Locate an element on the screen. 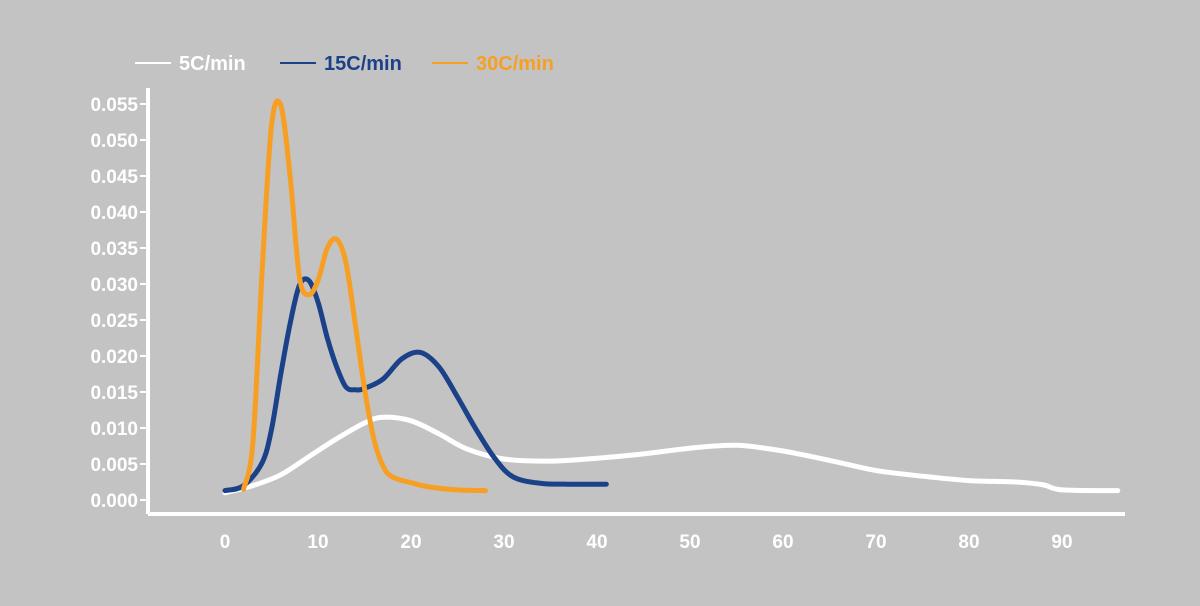  y-tick-label: 0.050 is located at coordinates (114, 141).